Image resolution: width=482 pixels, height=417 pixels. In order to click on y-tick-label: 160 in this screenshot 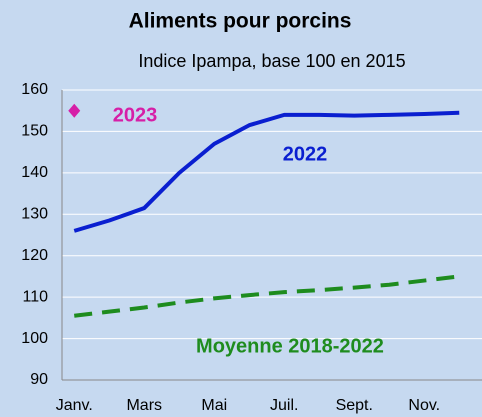, I will do `click(34, 89)`.